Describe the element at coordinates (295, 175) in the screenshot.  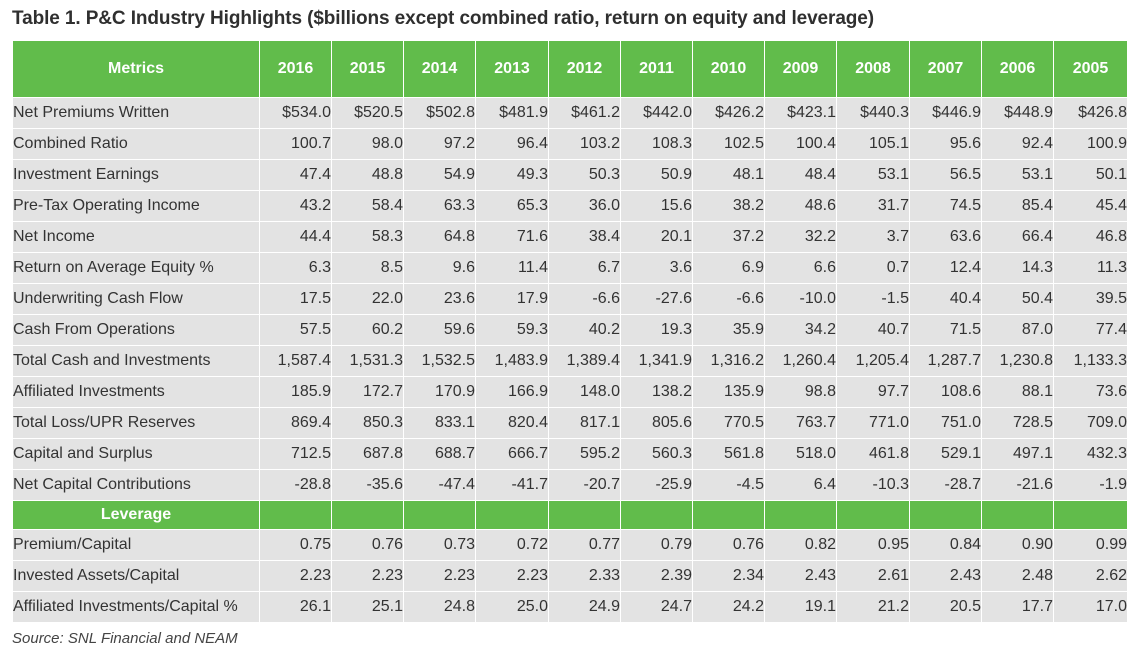
I see `cell-2016: 47.4` at that location.